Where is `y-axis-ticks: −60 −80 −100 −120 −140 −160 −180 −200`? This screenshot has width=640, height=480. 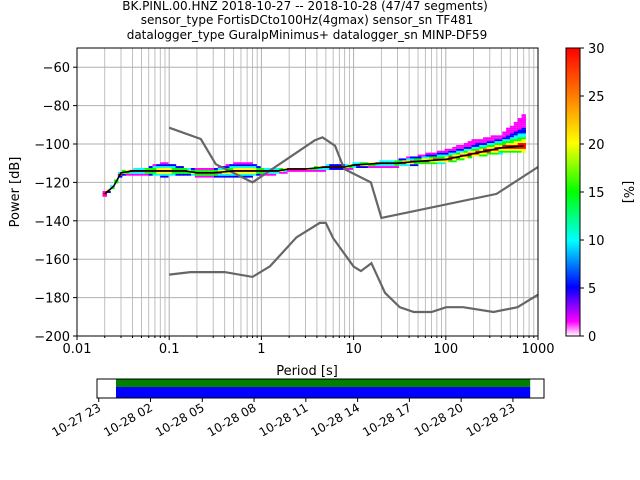
y-axis-ticks: −60 −80 −100 −120 −140 −160 −180 −200 is located at coordinates (55, 203).